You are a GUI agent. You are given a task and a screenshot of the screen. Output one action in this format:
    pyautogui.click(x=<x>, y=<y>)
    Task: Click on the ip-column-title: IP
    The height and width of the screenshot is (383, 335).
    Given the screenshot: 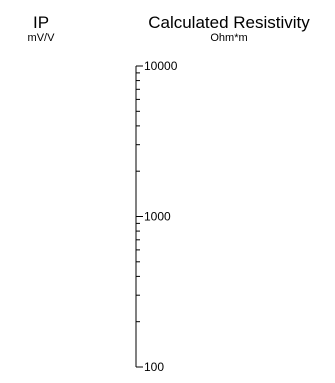 What is the action you would take?
    pyautogui.click(x=41, y=22)
    